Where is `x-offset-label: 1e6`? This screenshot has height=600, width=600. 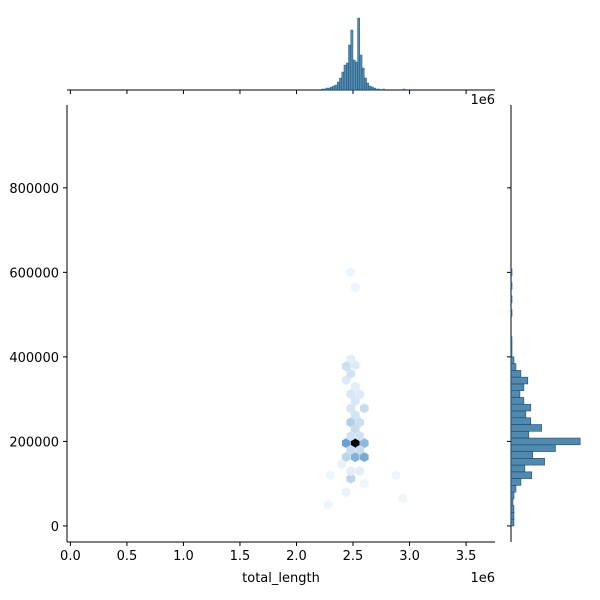
x-offset-label: 1e6 is located at coordinates (482, 578).